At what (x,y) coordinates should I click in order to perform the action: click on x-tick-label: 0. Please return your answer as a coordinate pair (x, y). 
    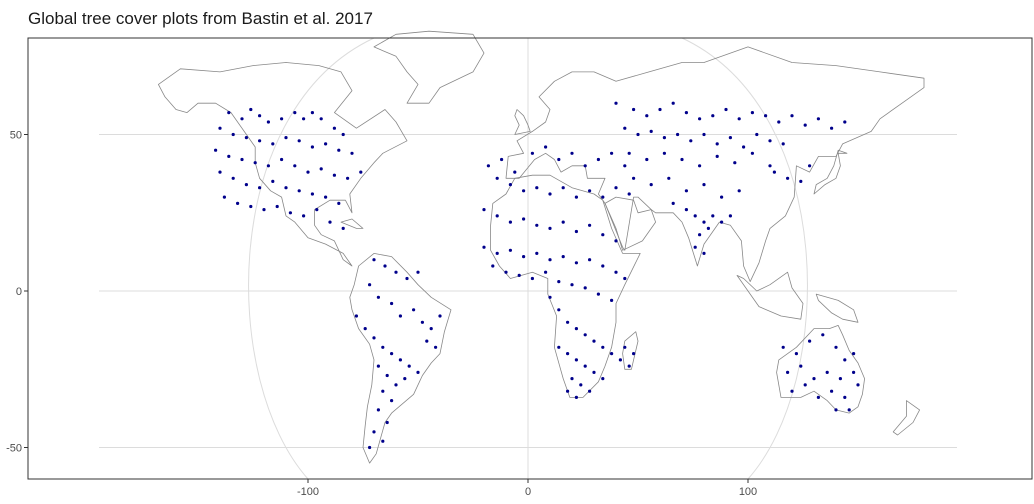
    Looking at the image, I should click on (528, 492).